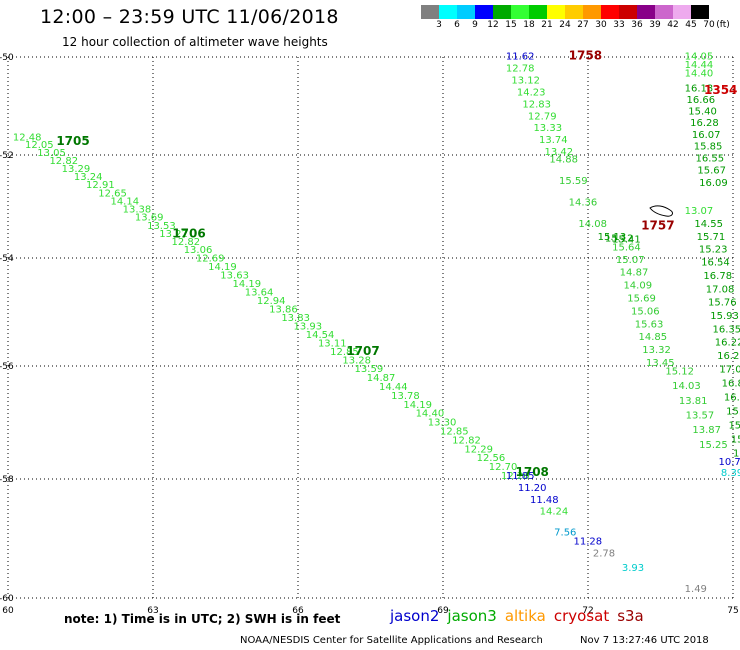 The image size is (740, 650). I want to click on wave-height-value: 13.24, so click(88, 177).